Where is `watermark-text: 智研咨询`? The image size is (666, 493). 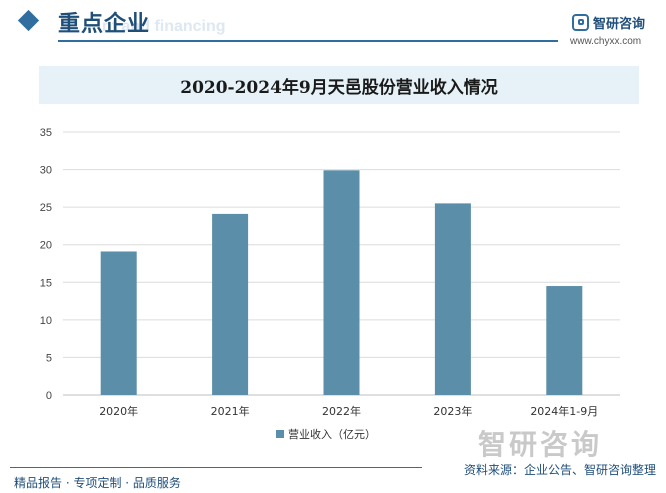 watermark-text: 智研咨询 is located at coordinates (540, 444).